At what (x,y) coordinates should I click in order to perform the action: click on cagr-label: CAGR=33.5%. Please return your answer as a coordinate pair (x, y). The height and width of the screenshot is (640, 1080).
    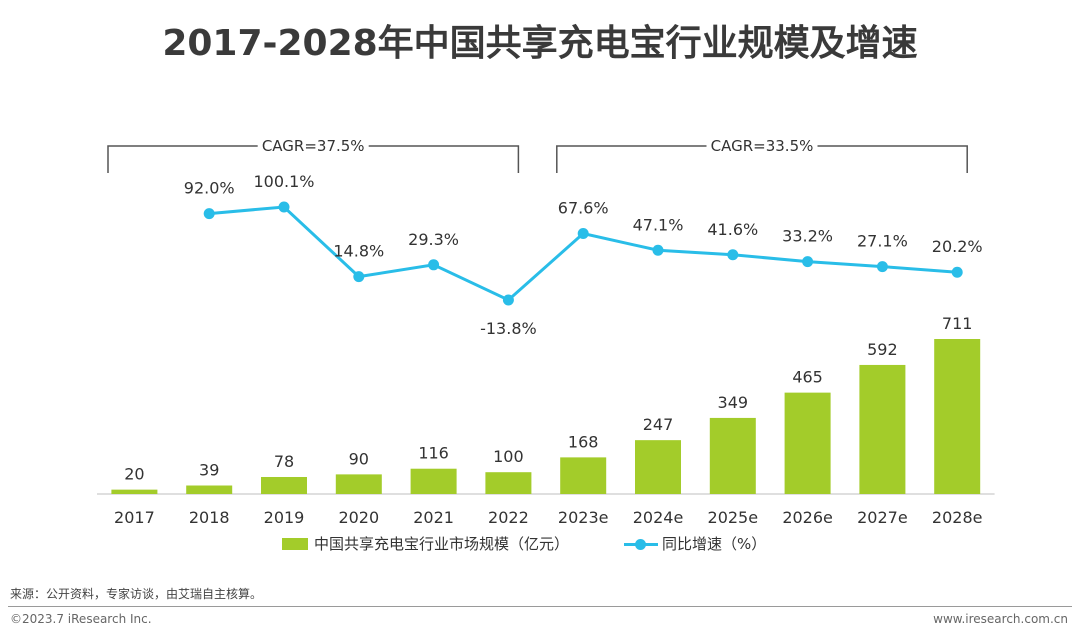
    Looking at the image, I should click on (762, 146).